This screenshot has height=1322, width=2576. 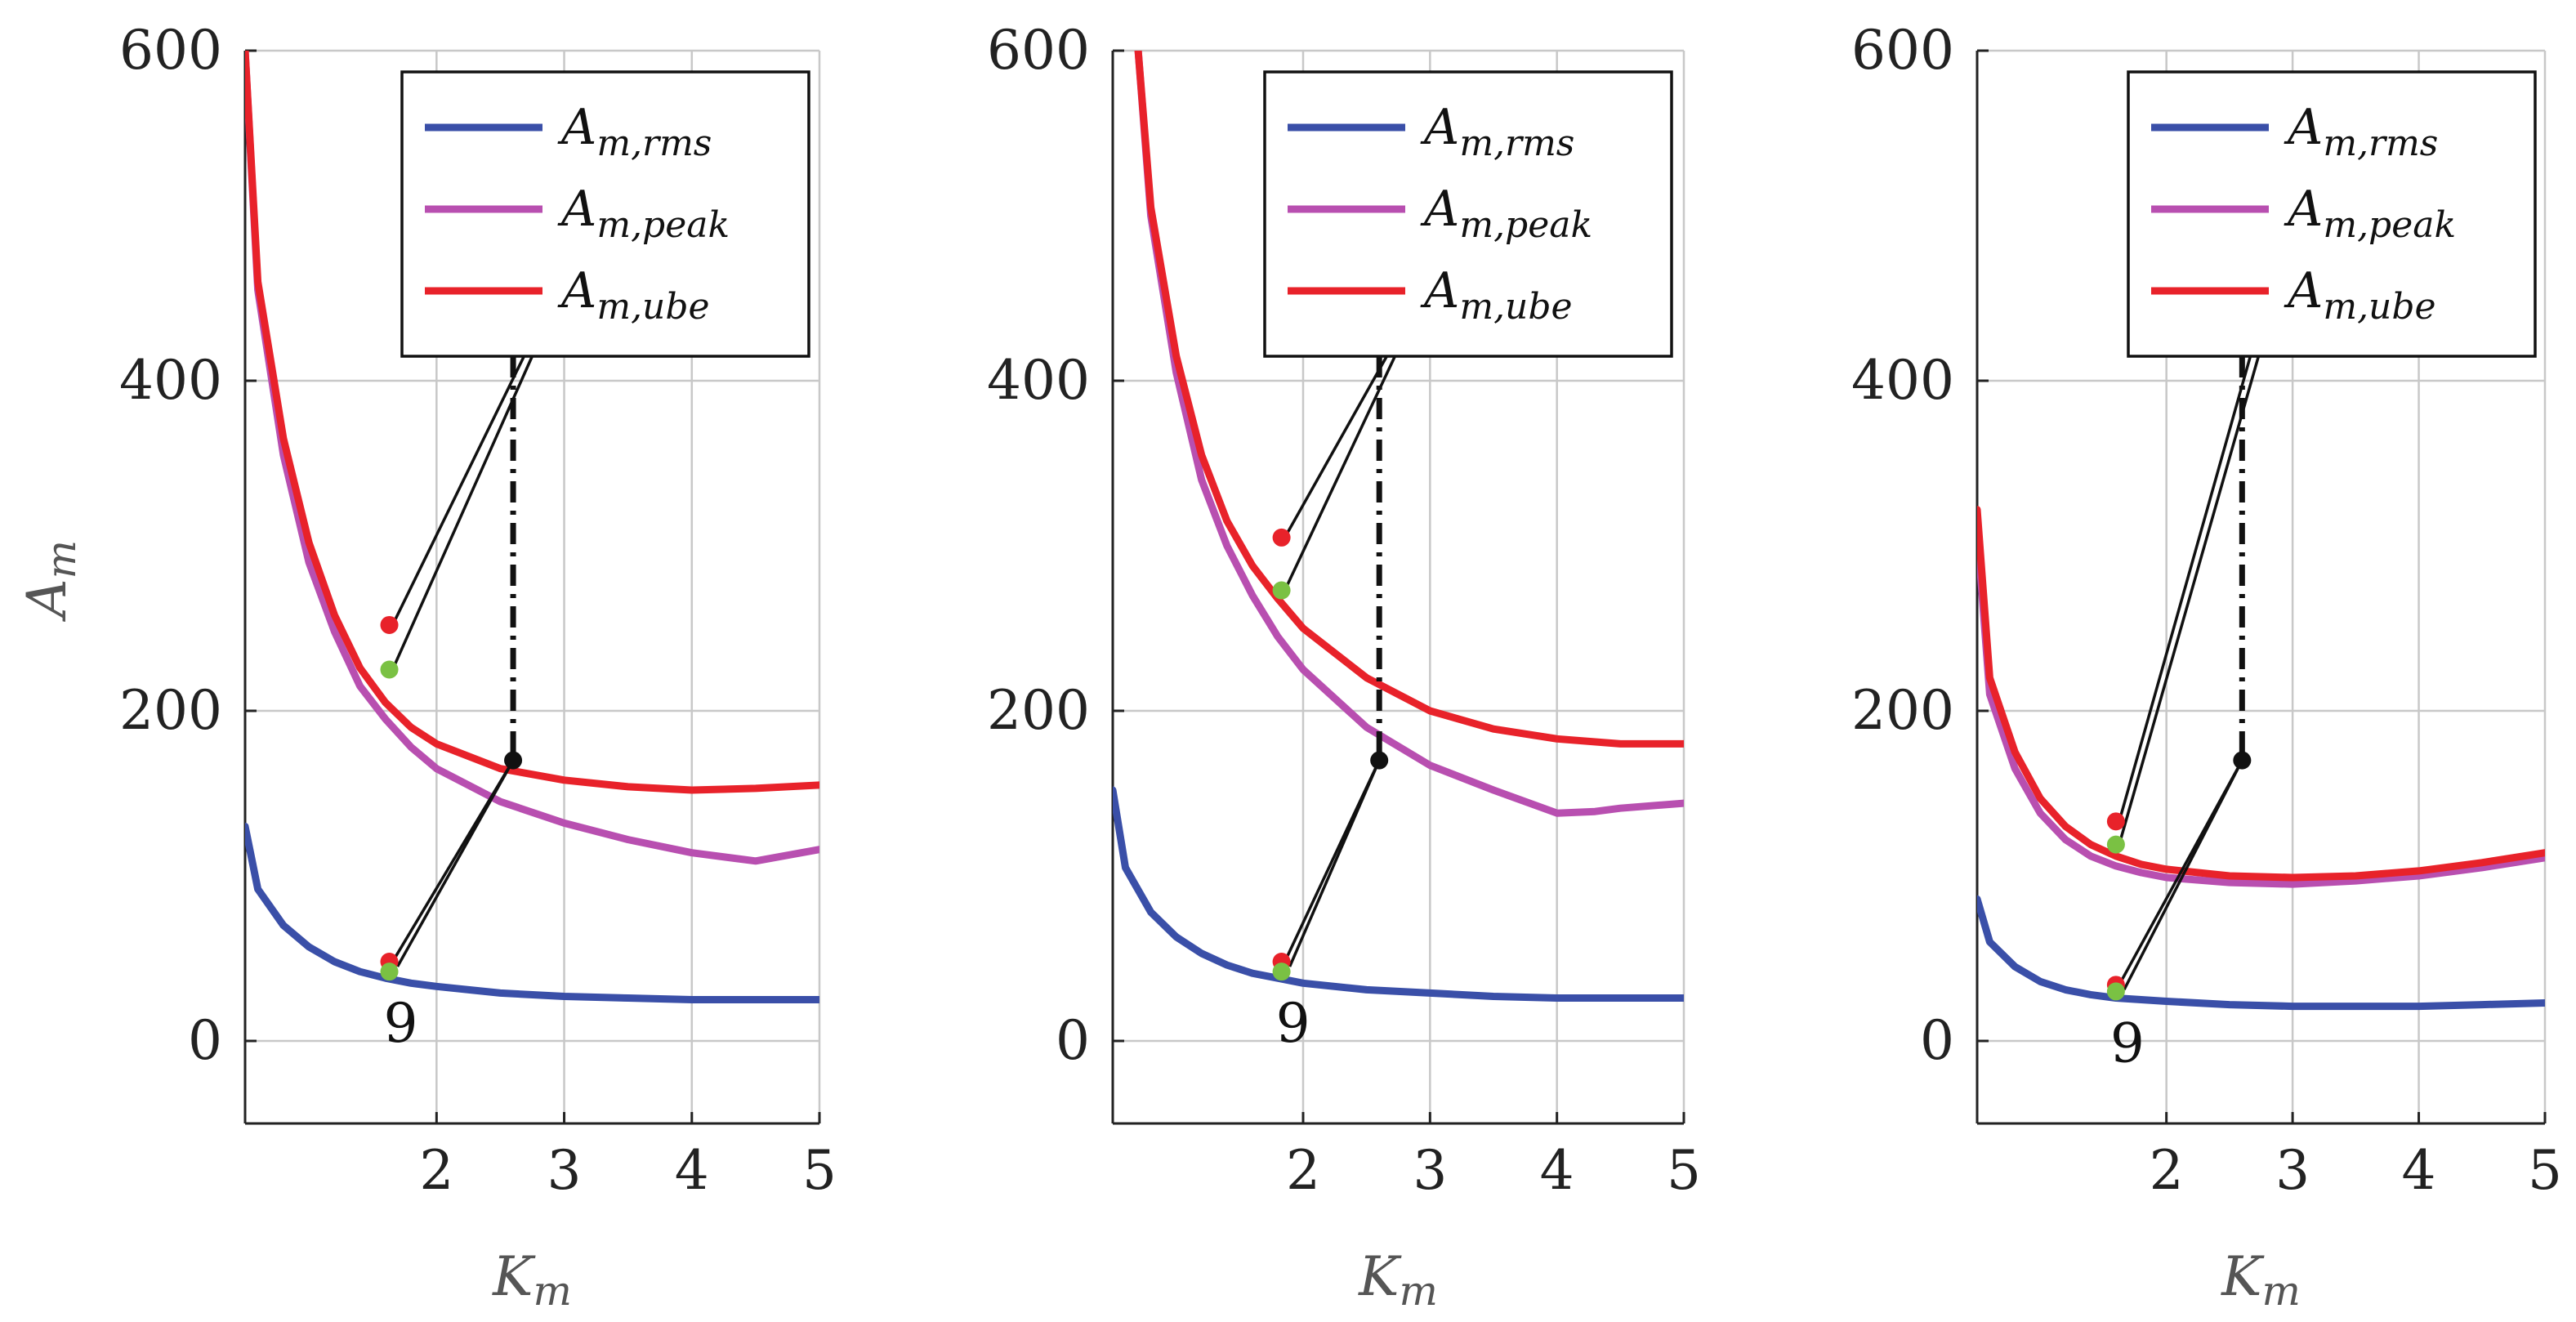 What do you see at coordinates (47, 600) in the screenshot?
I see `y-axis-title-main: A` at bounding box center [47, 600].